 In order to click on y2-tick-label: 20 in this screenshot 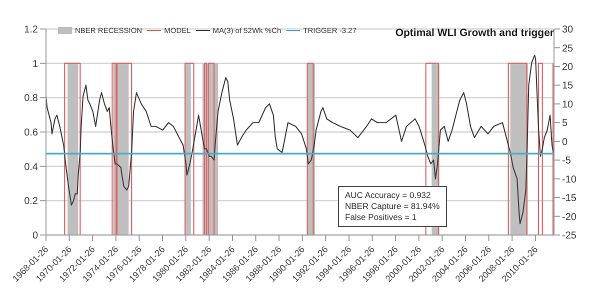, I will do `click(568, 68)`.